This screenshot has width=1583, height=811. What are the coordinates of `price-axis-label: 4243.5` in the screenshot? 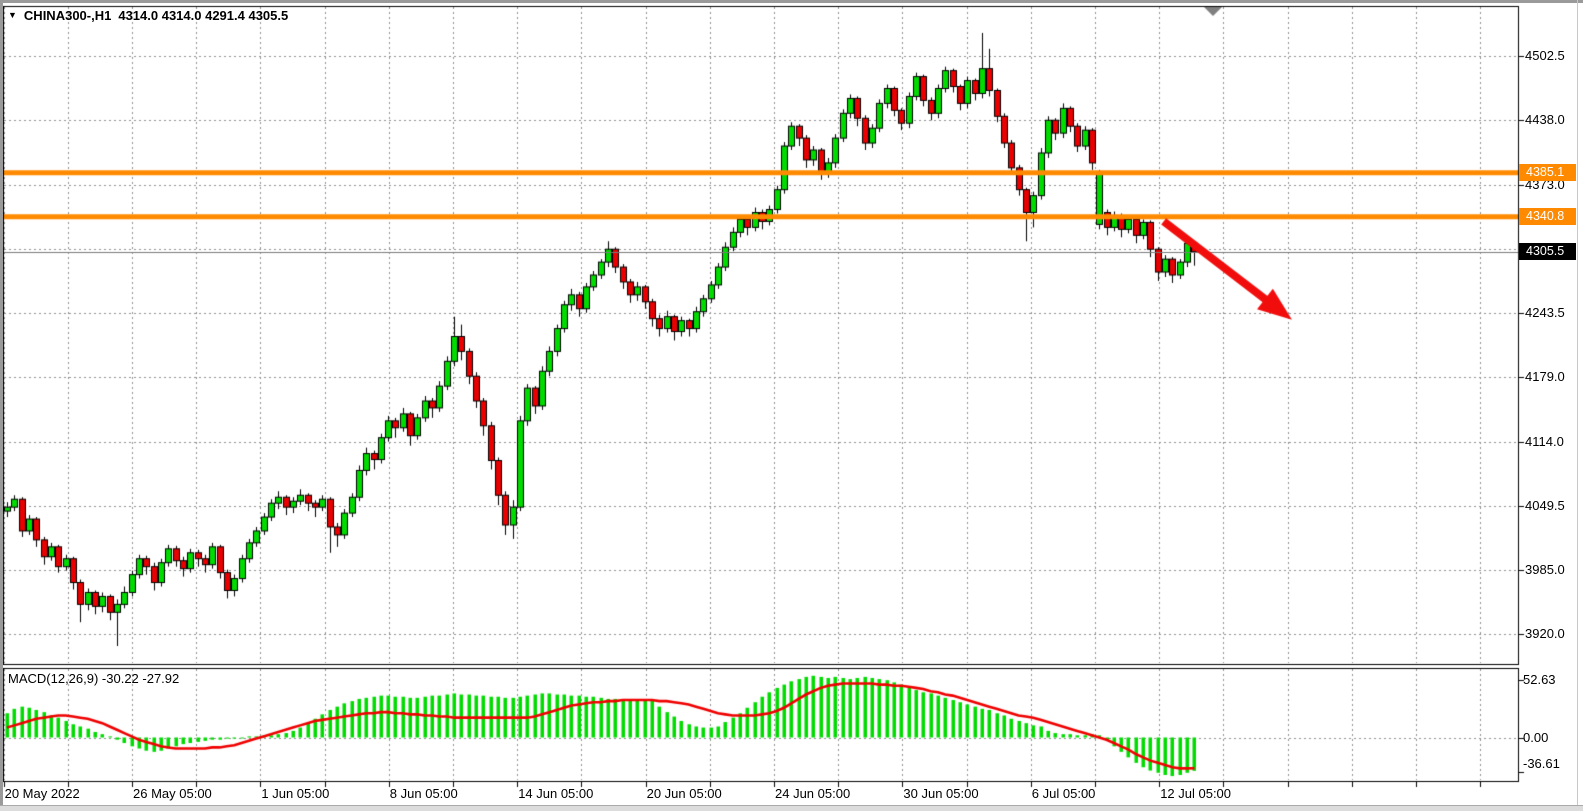 It's located at (1545, 313).